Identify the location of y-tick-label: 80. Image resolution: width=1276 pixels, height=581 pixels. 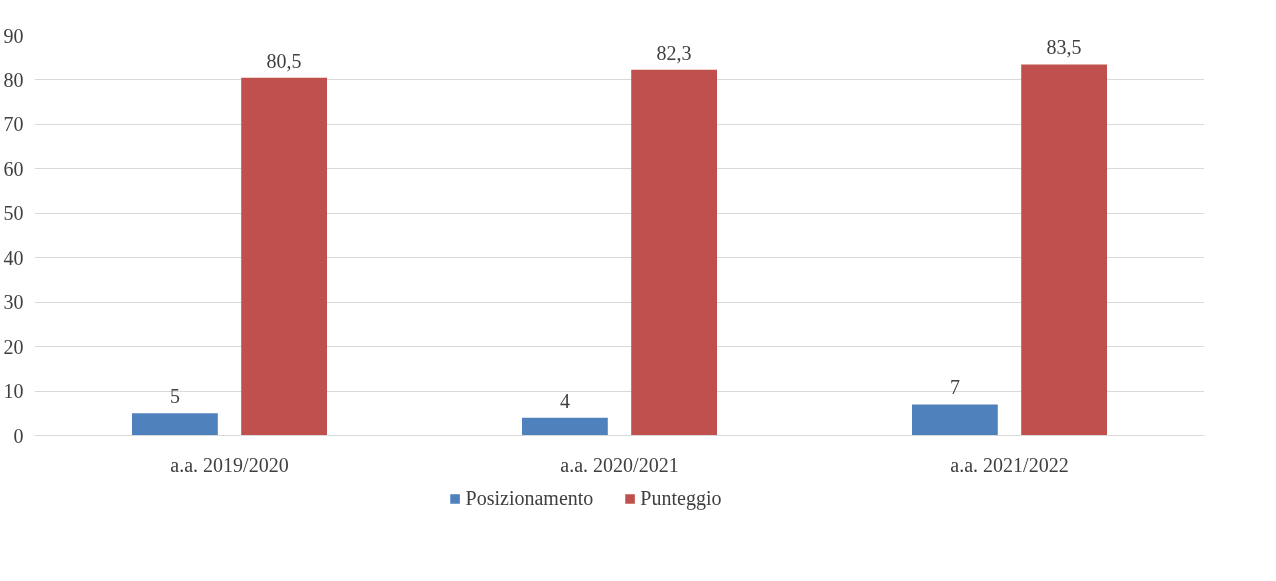
(13, 79).